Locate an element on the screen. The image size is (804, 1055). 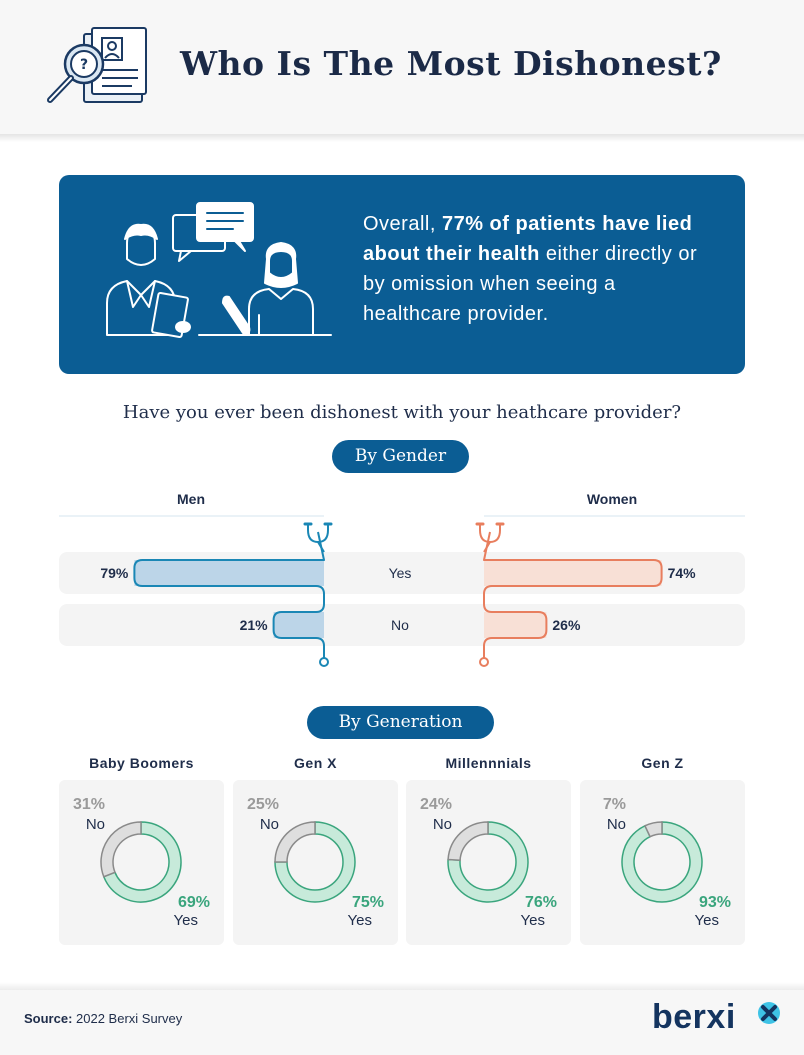
gen-card-millennials: 24% No 76% Yes is located at coordinates (488, 862).